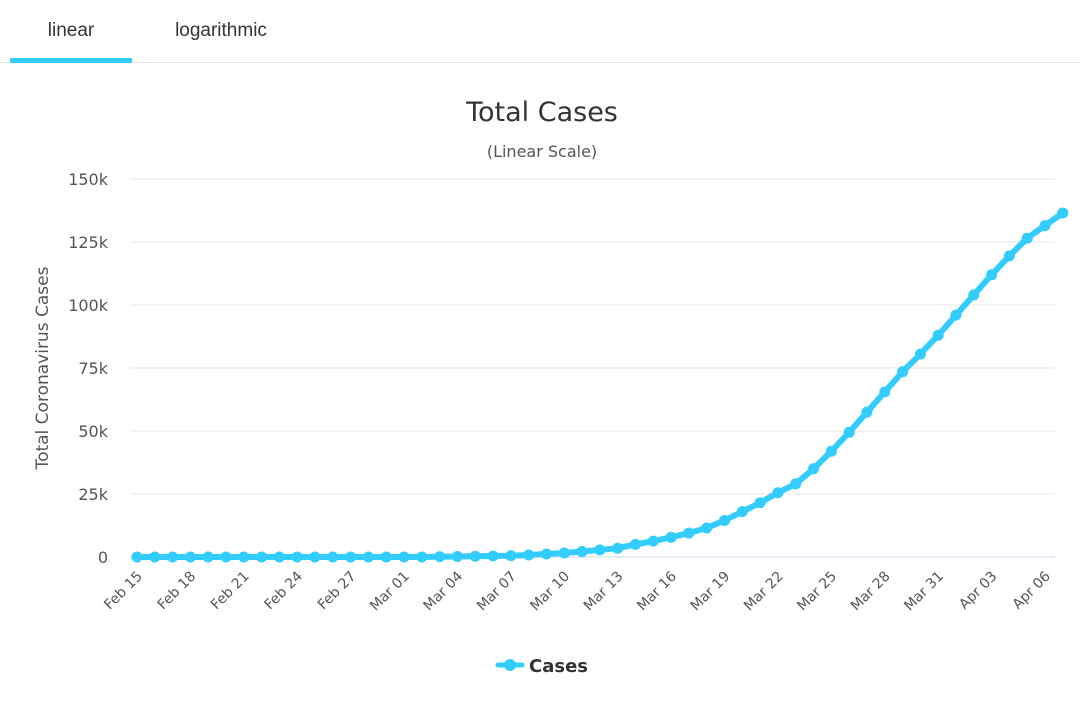 Image resolution: width=1080 pixels, height=712 pixels. Describe the element at coordinates (71, 30) in the screenshot. I see `tab-linear: linear` at that location.